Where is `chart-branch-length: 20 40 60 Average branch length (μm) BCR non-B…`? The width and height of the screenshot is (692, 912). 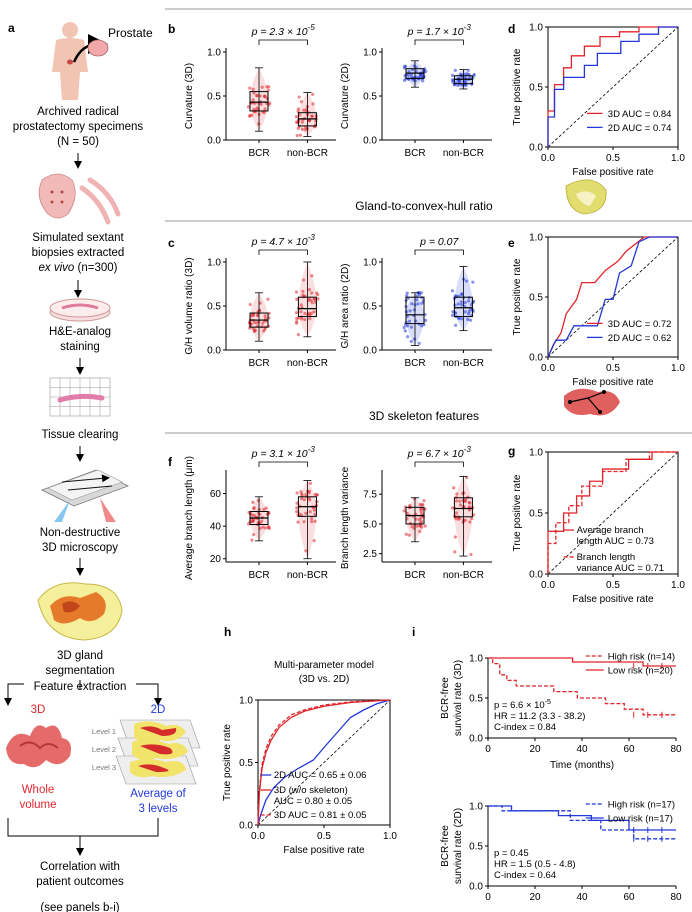 chart-branch-length: 20 40 60 Average branch length (μm) BCR non-B… is located at coordinates (260, 513).